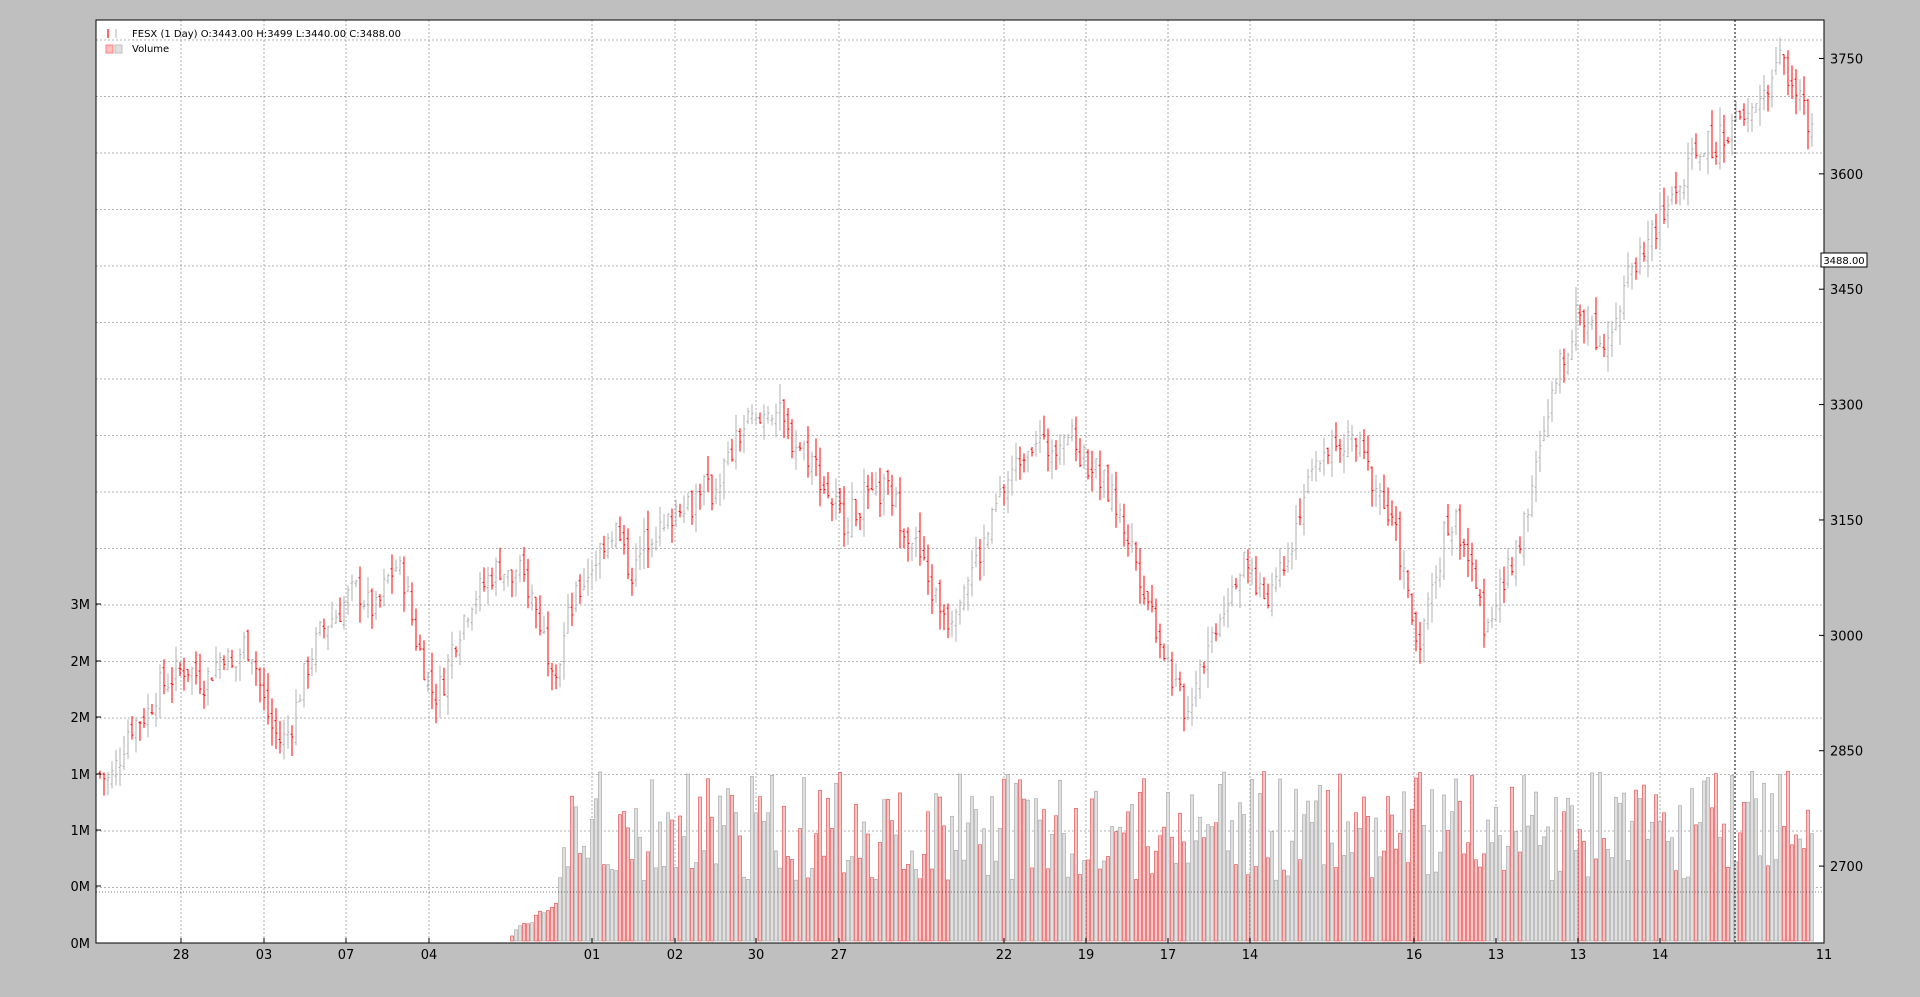  I want to click on x-tick-label: 14, so click(1250, 955).